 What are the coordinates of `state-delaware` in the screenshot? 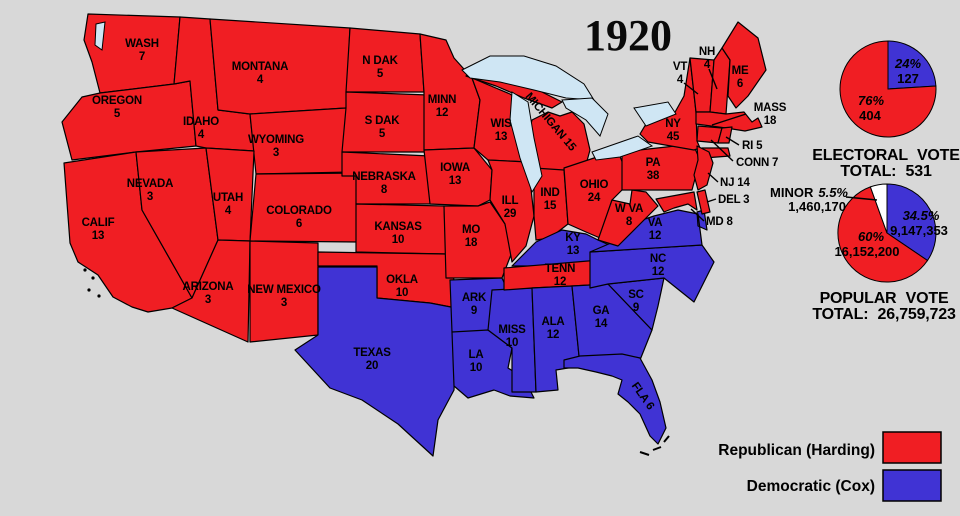 It's located at (703, 202).